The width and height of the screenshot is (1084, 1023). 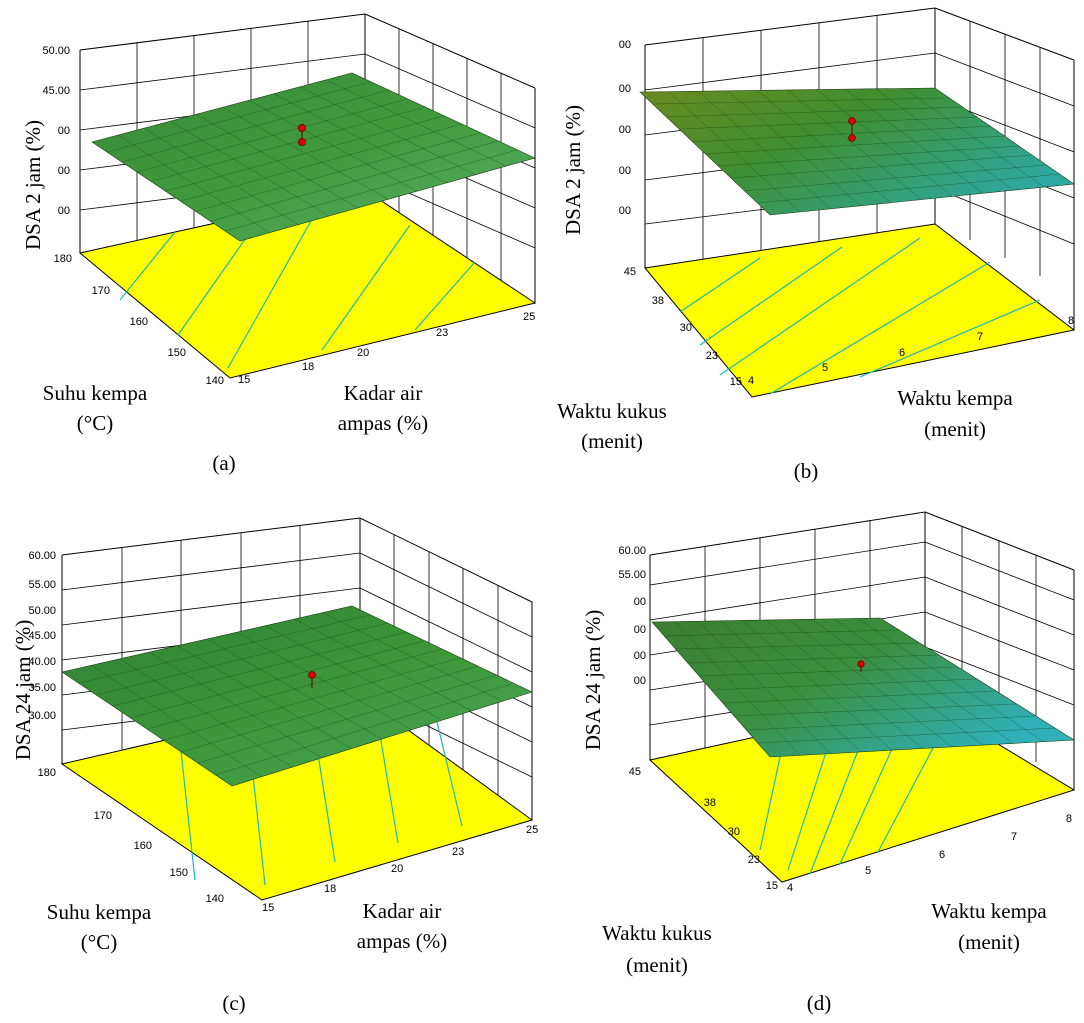 I want to click on panel-c-y-axis-label: Suhu kempa, so click(x=99, y=912).